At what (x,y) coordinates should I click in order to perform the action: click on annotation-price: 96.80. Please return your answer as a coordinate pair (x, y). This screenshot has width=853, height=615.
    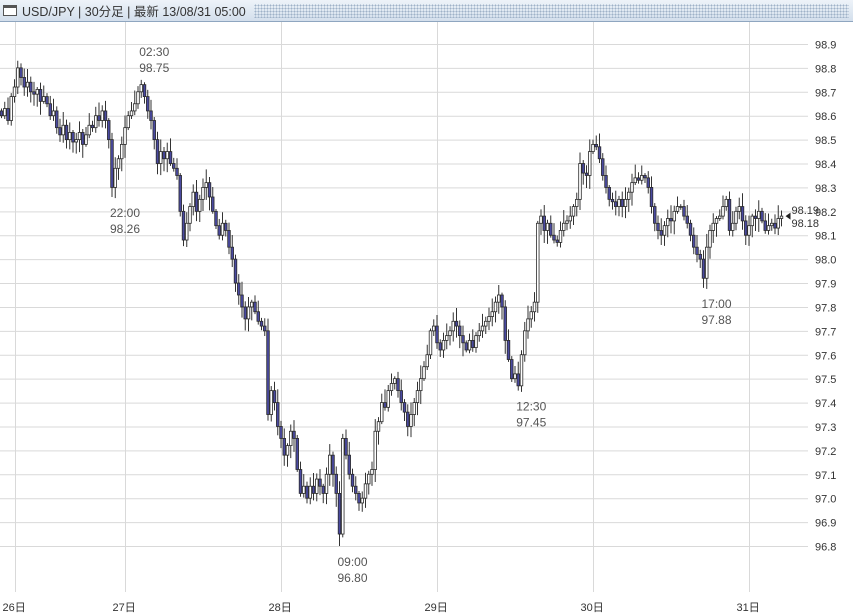
    Looking at the image, I should click on (353, 578).